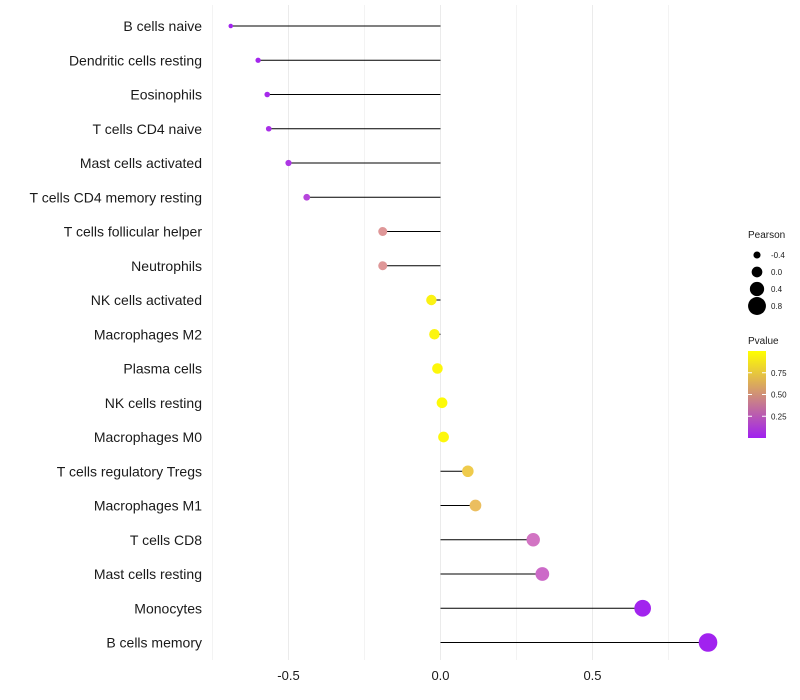 This screenshot has height=700, width=800. Describe the element at coordinates (148, 506) in the screenshot. I see `category-label: Macrophages M1` at that location.